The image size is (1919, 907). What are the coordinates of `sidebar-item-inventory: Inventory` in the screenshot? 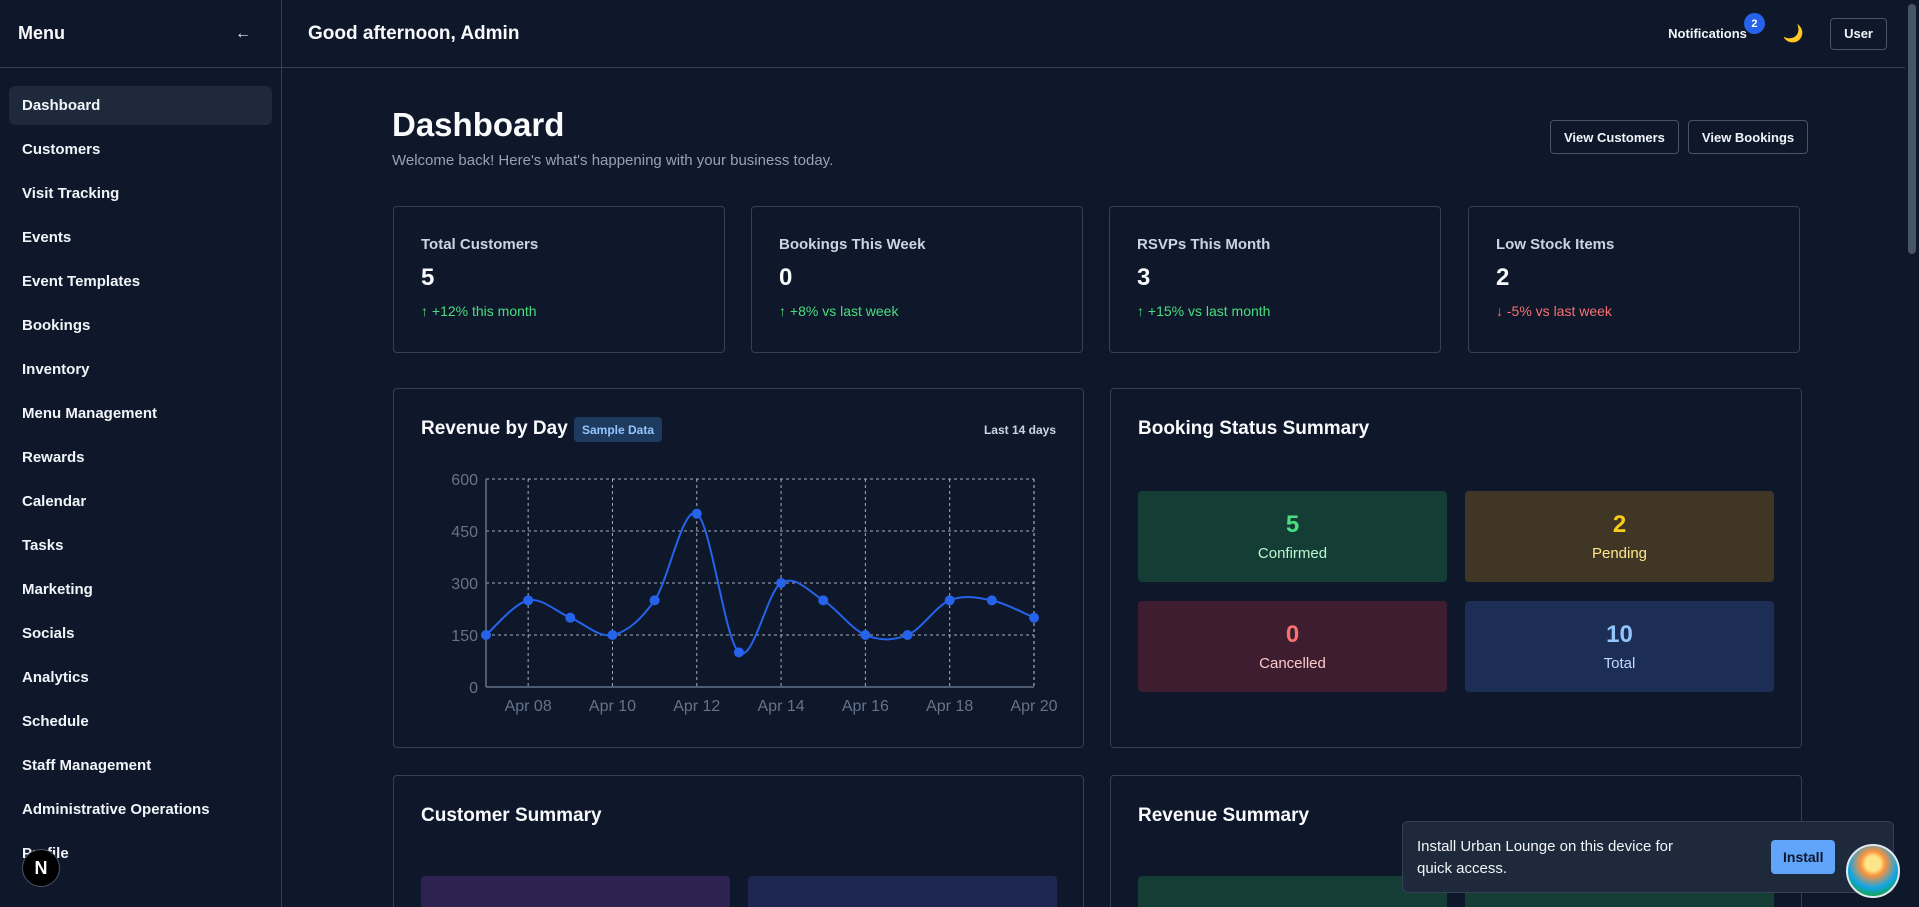 It's located at (56, 369).